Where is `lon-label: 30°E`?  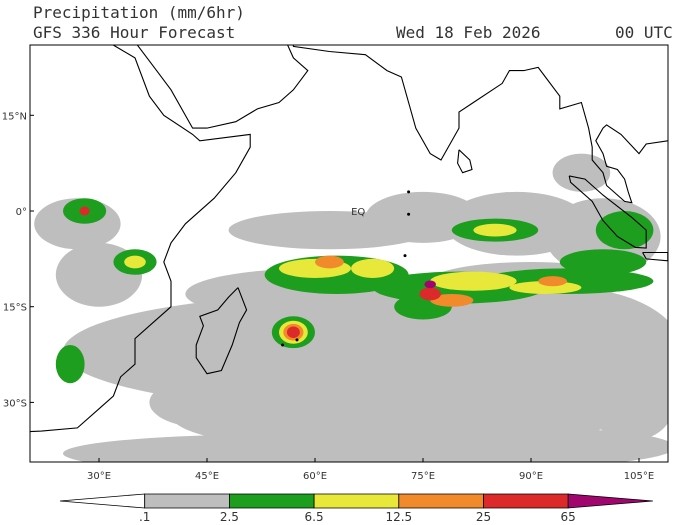
lon-label: 30°E is located at coordinates (99, 476).